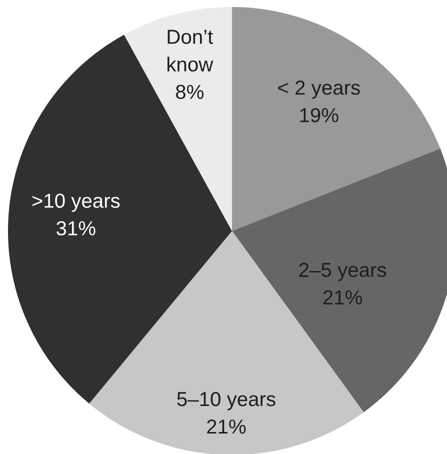 This screenshot has height=454, width=447. What do you see at coordinates (319, 115) in the screenshot?
I see `data-label: 19%` at bounding box center [319, 115].